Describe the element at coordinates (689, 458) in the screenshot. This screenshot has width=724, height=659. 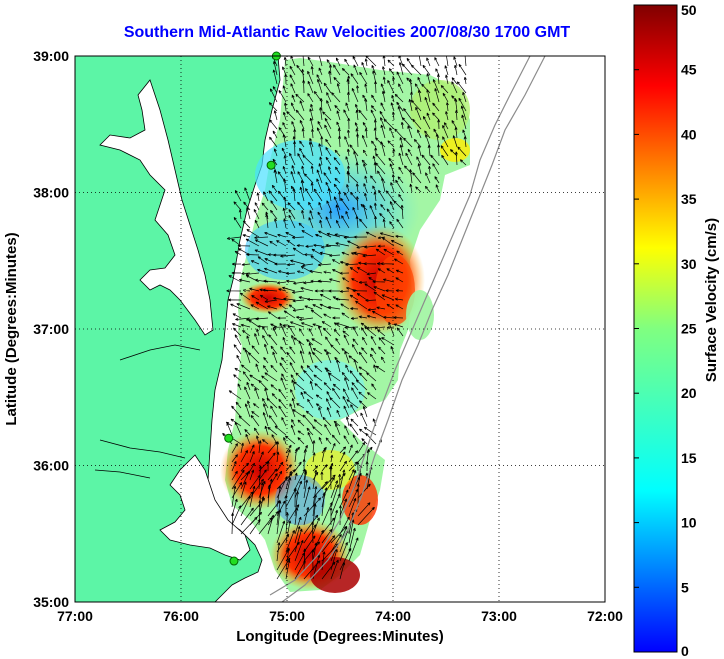
I see `colorbar-tick-label: 15` at that location.